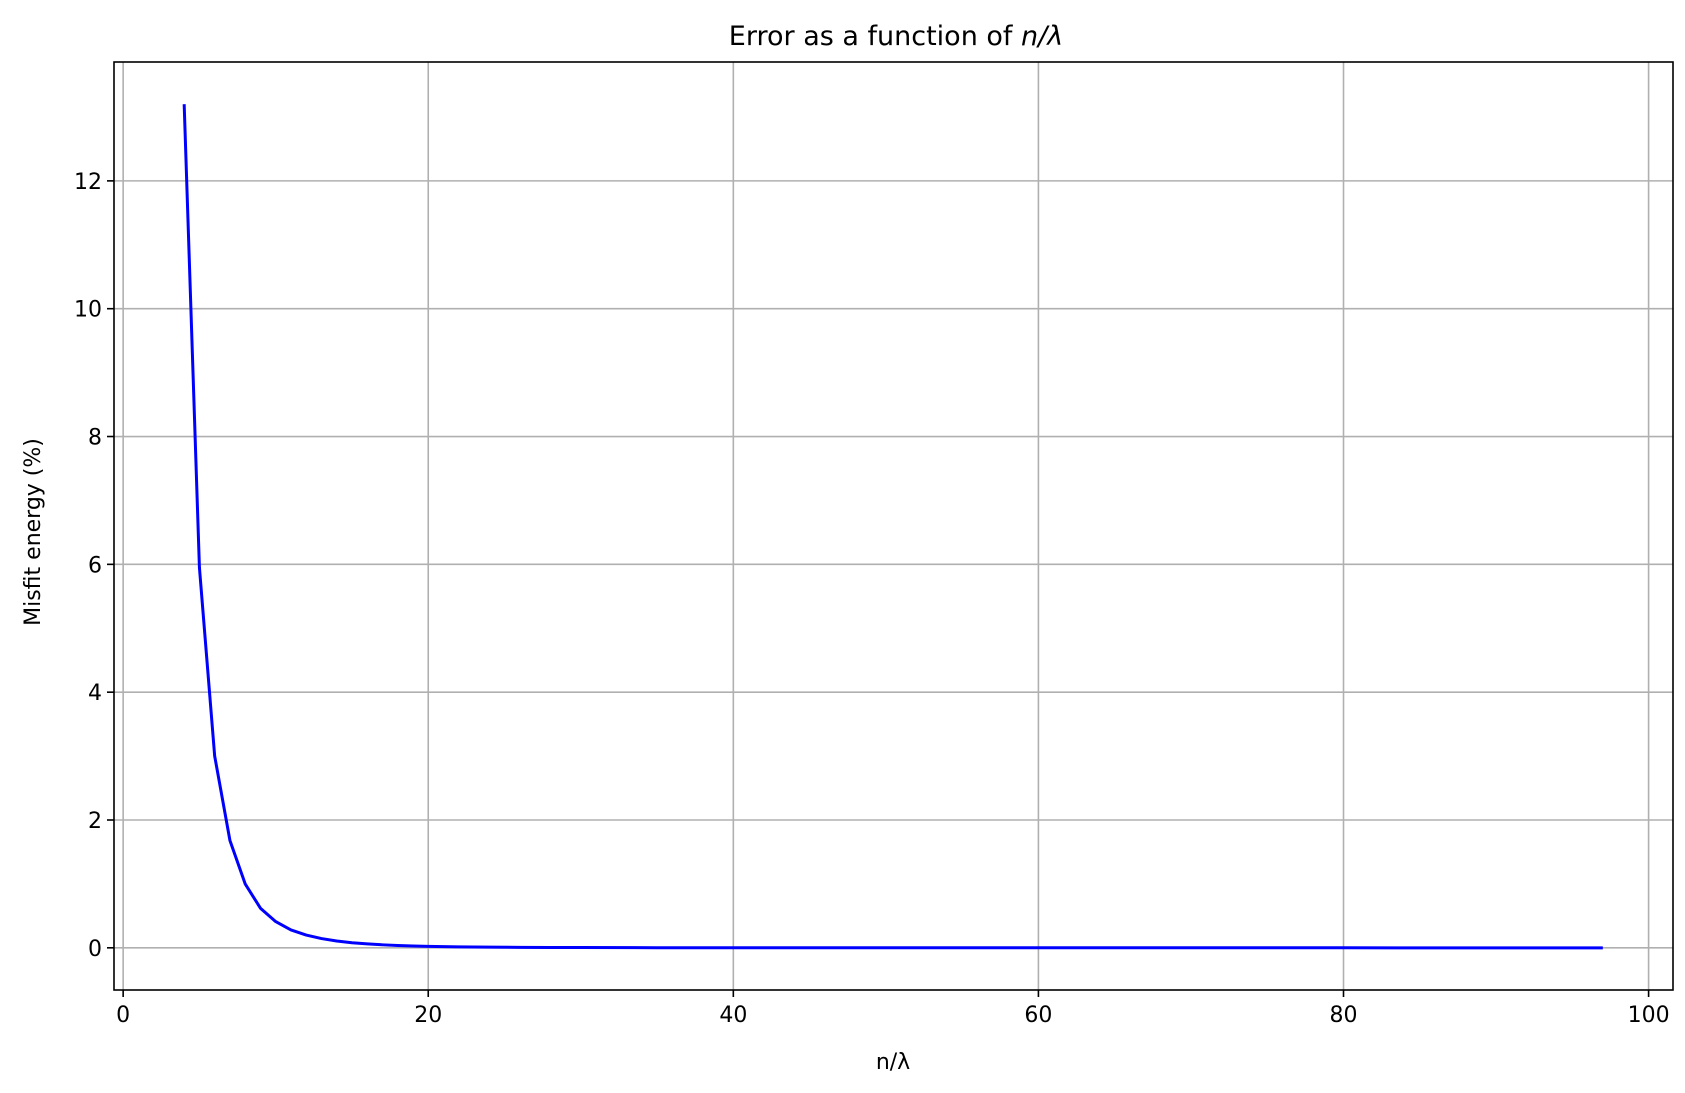 This screenshot has height=1093, width=1685. Describe the element at coordinates (1344, 1015) in the screenshot. I see `x-tick-label-4: 80` at that location.